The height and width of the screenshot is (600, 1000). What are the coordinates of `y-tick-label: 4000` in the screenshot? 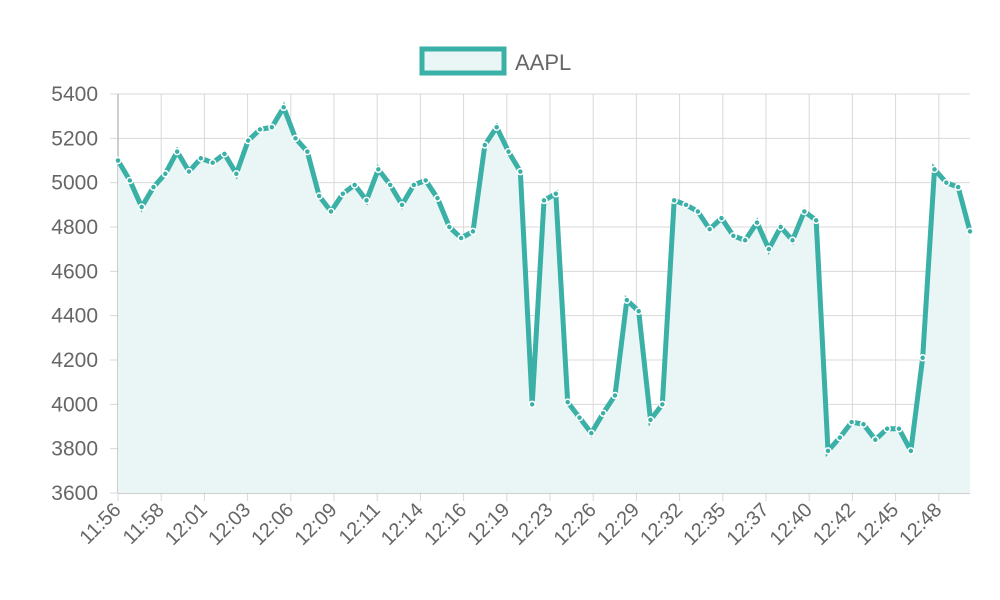 It's located at (74, 404).